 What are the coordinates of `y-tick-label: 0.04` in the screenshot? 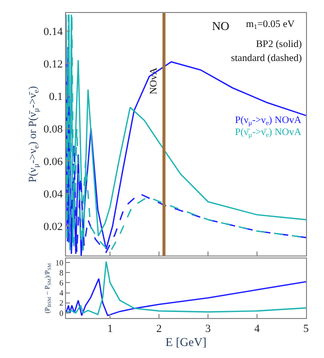 It's located at (54, 194).